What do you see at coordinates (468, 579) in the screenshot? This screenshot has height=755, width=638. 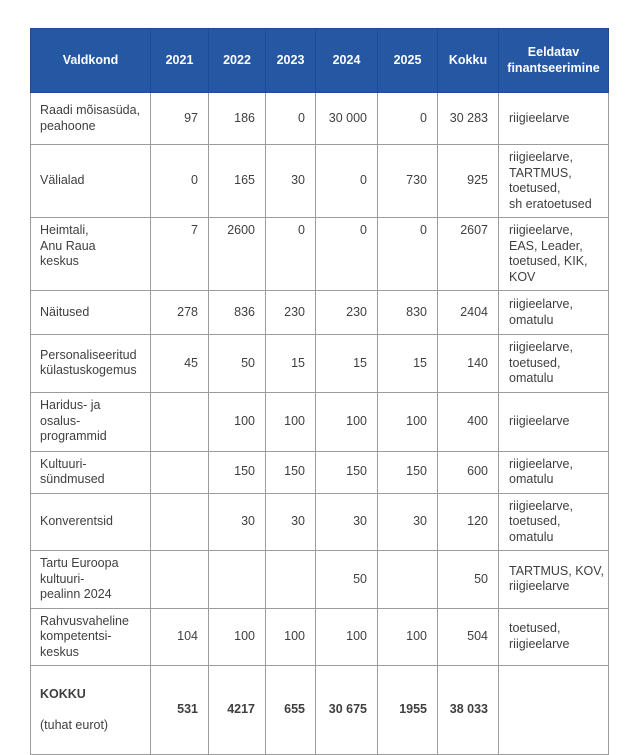 I see `kokku-cell: 50` at bounding box center [468, 579].